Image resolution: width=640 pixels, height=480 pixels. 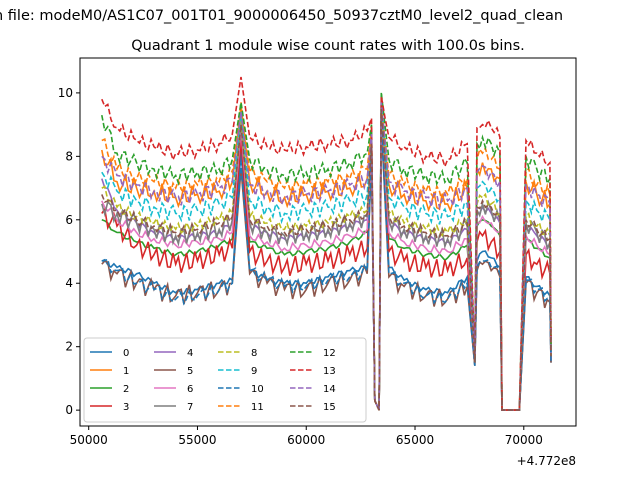 What do you see at coordinates (89, 440) in the screenshot?
I see `x-tick-label: 50000` at bounding box center [89, 440].